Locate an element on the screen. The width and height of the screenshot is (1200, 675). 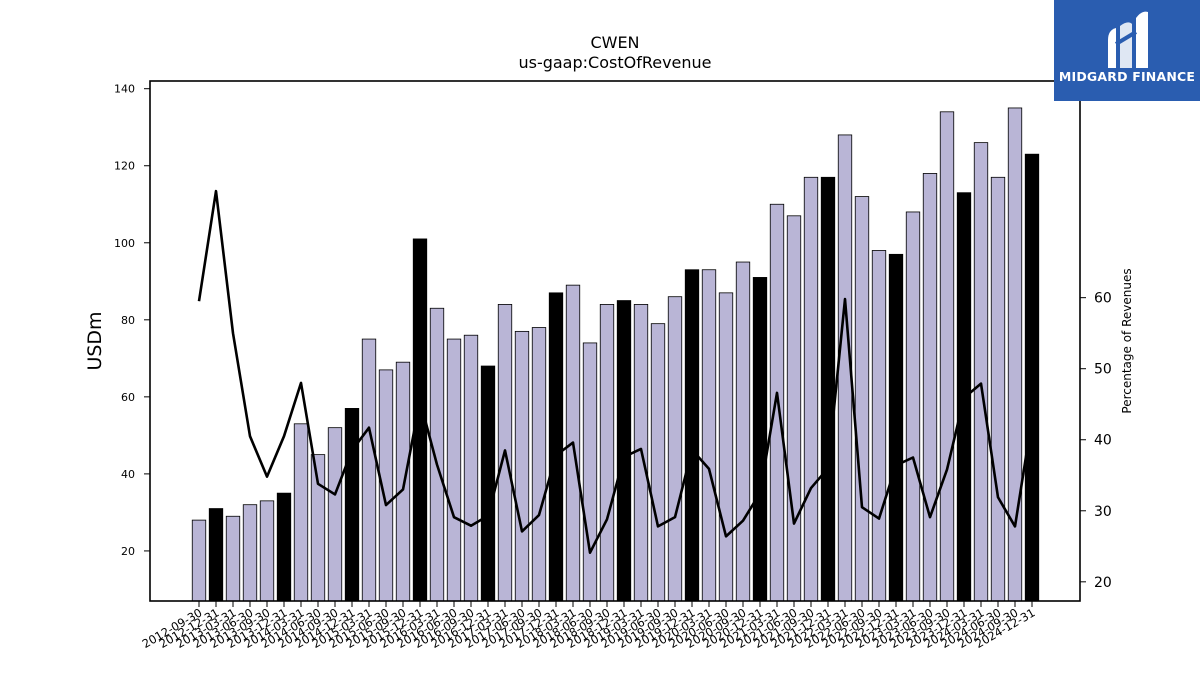
brand-name: MIDGARD FINANCE is located at coordinates (1127, 76).